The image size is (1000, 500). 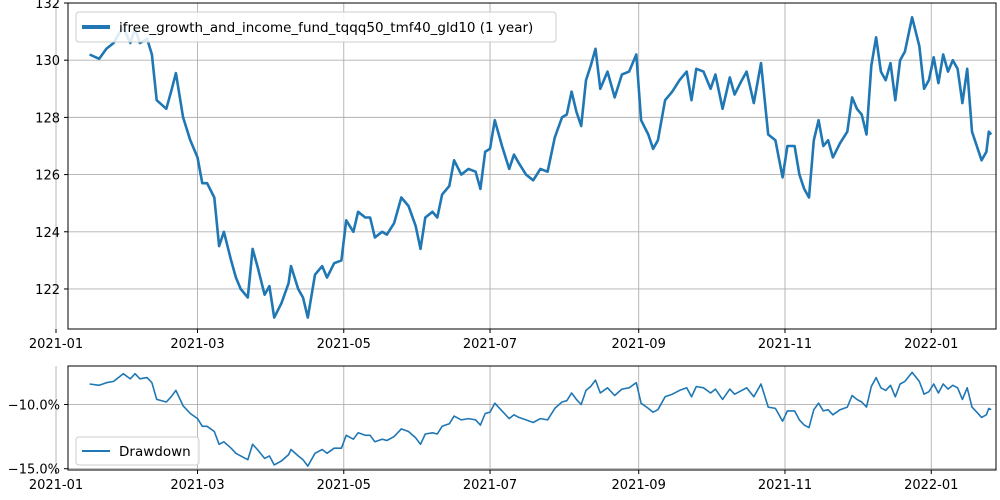 I want to click on y-tick-label: 124, so click(x=47, y=233).